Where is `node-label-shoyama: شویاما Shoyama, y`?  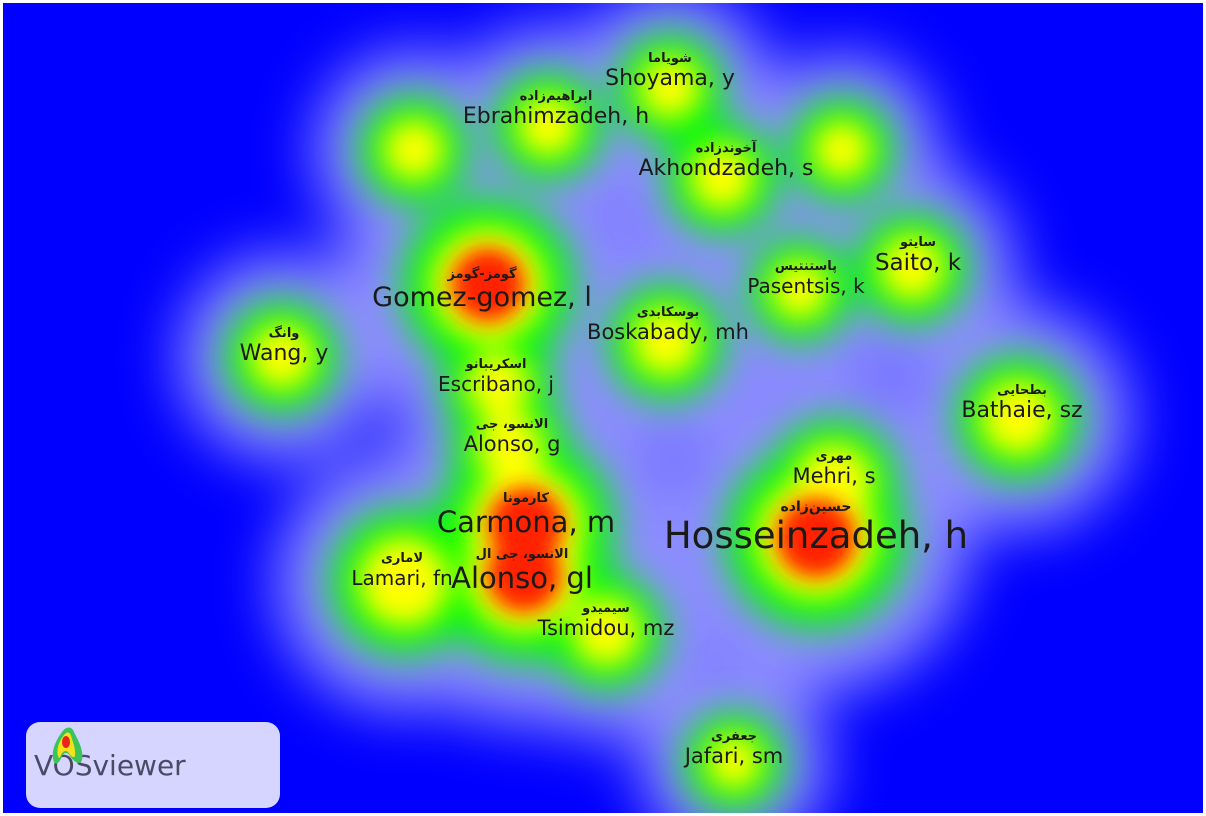 node-label-shoyama: شویاما Shoyama, y is located at coordinates (670, 71).